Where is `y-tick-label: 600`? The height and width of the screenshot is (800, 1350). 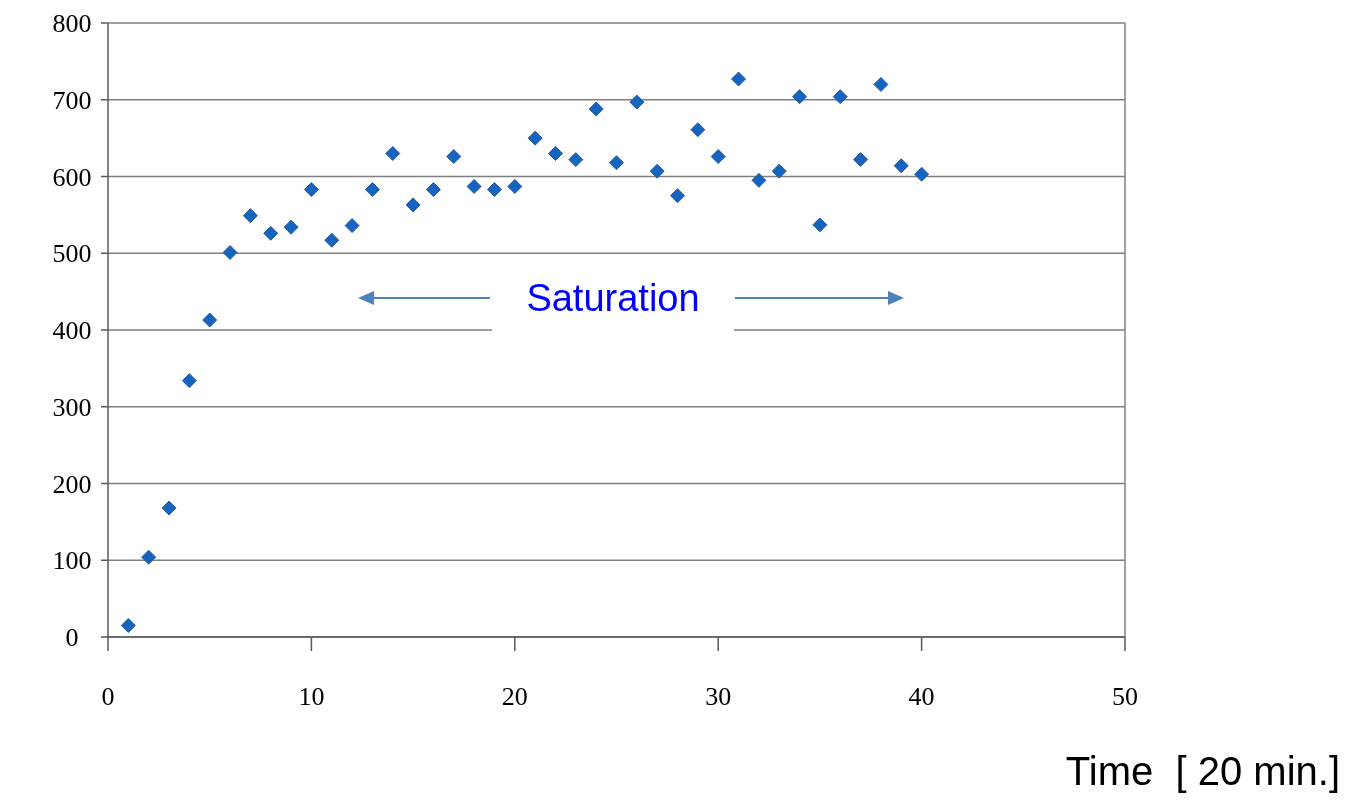 y-tick-label: 600 is located at coordinates (72, 177).